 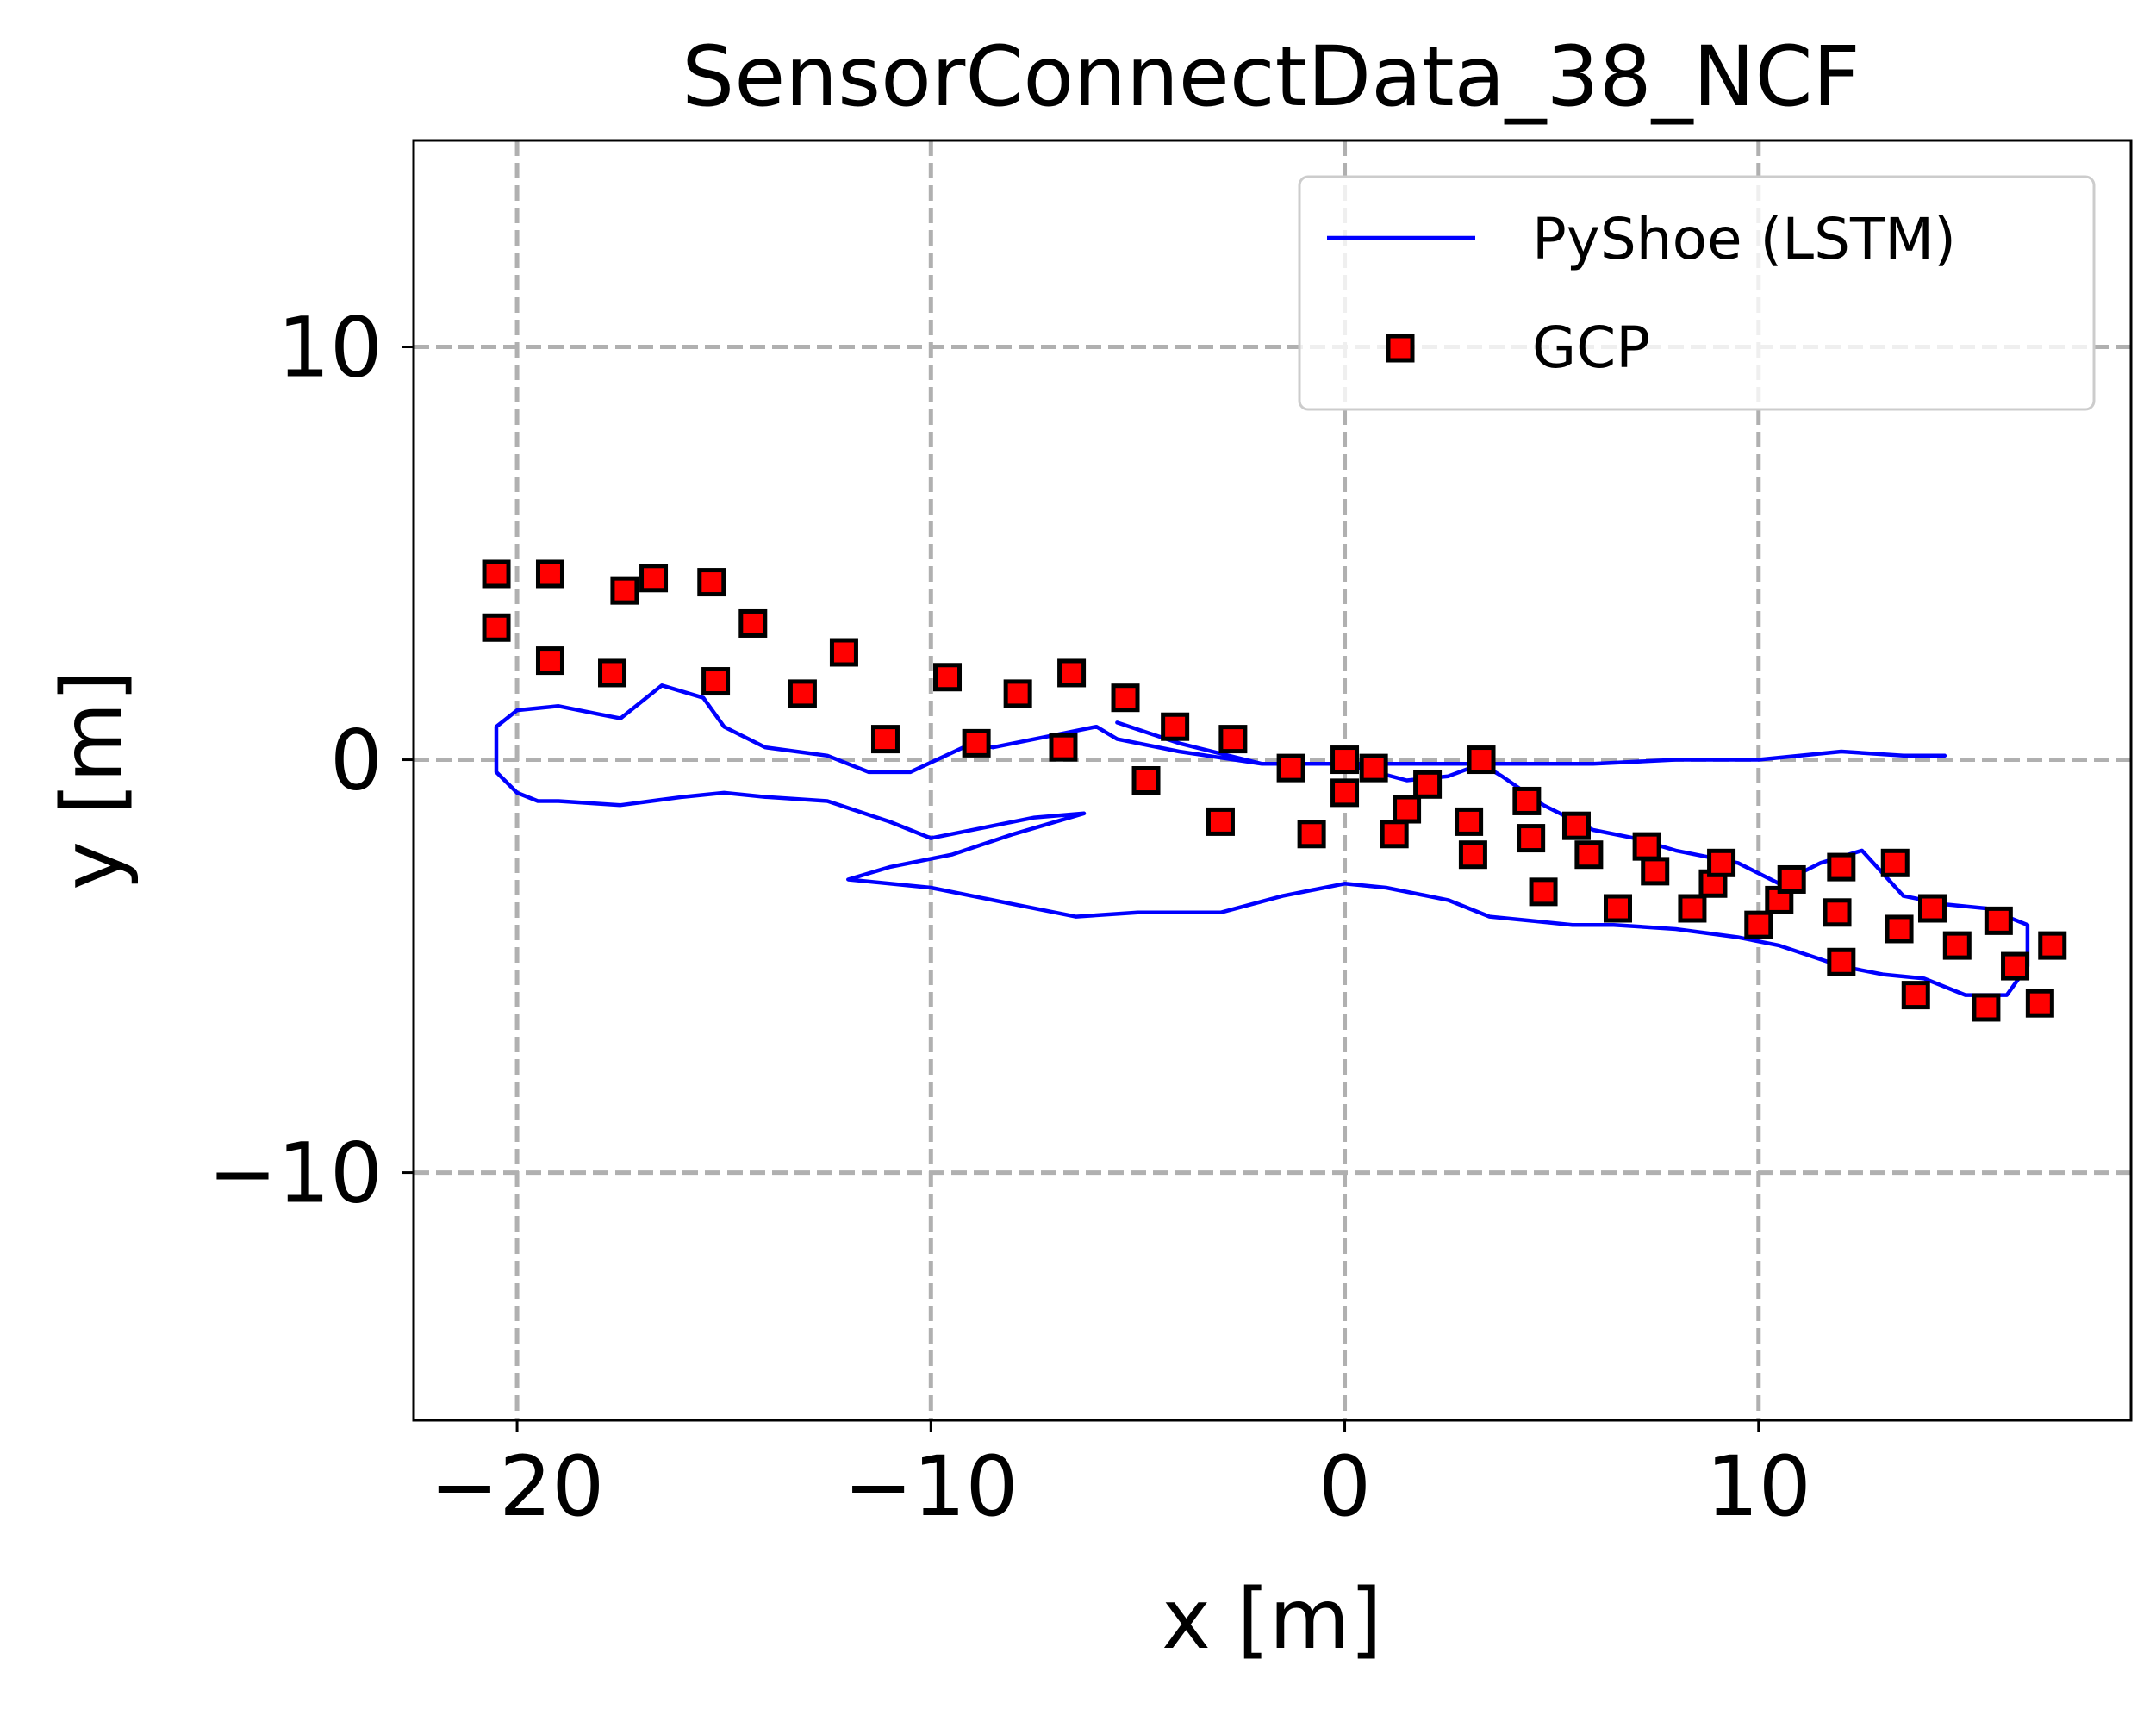 I want to click on legend-label-gcp: GCP, so click(x=1591, y=348).